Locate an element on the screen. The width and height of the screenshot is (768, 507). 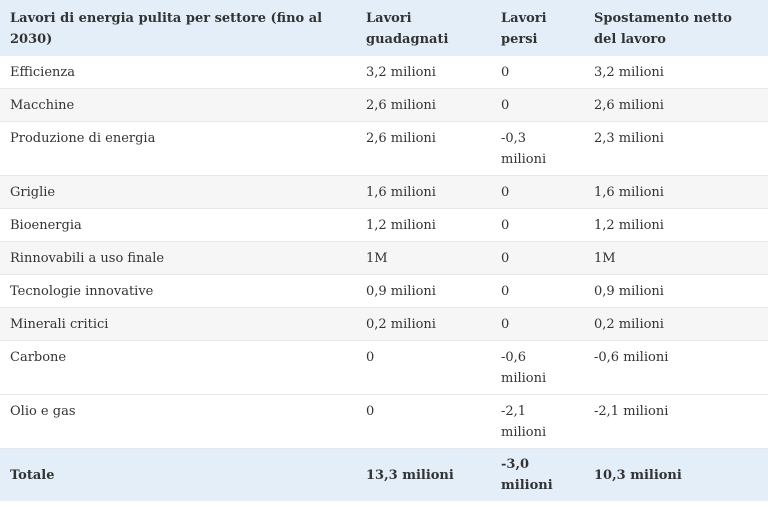
total-jobs-lost: -3,0 milioni is located at coordinates (527, 475).